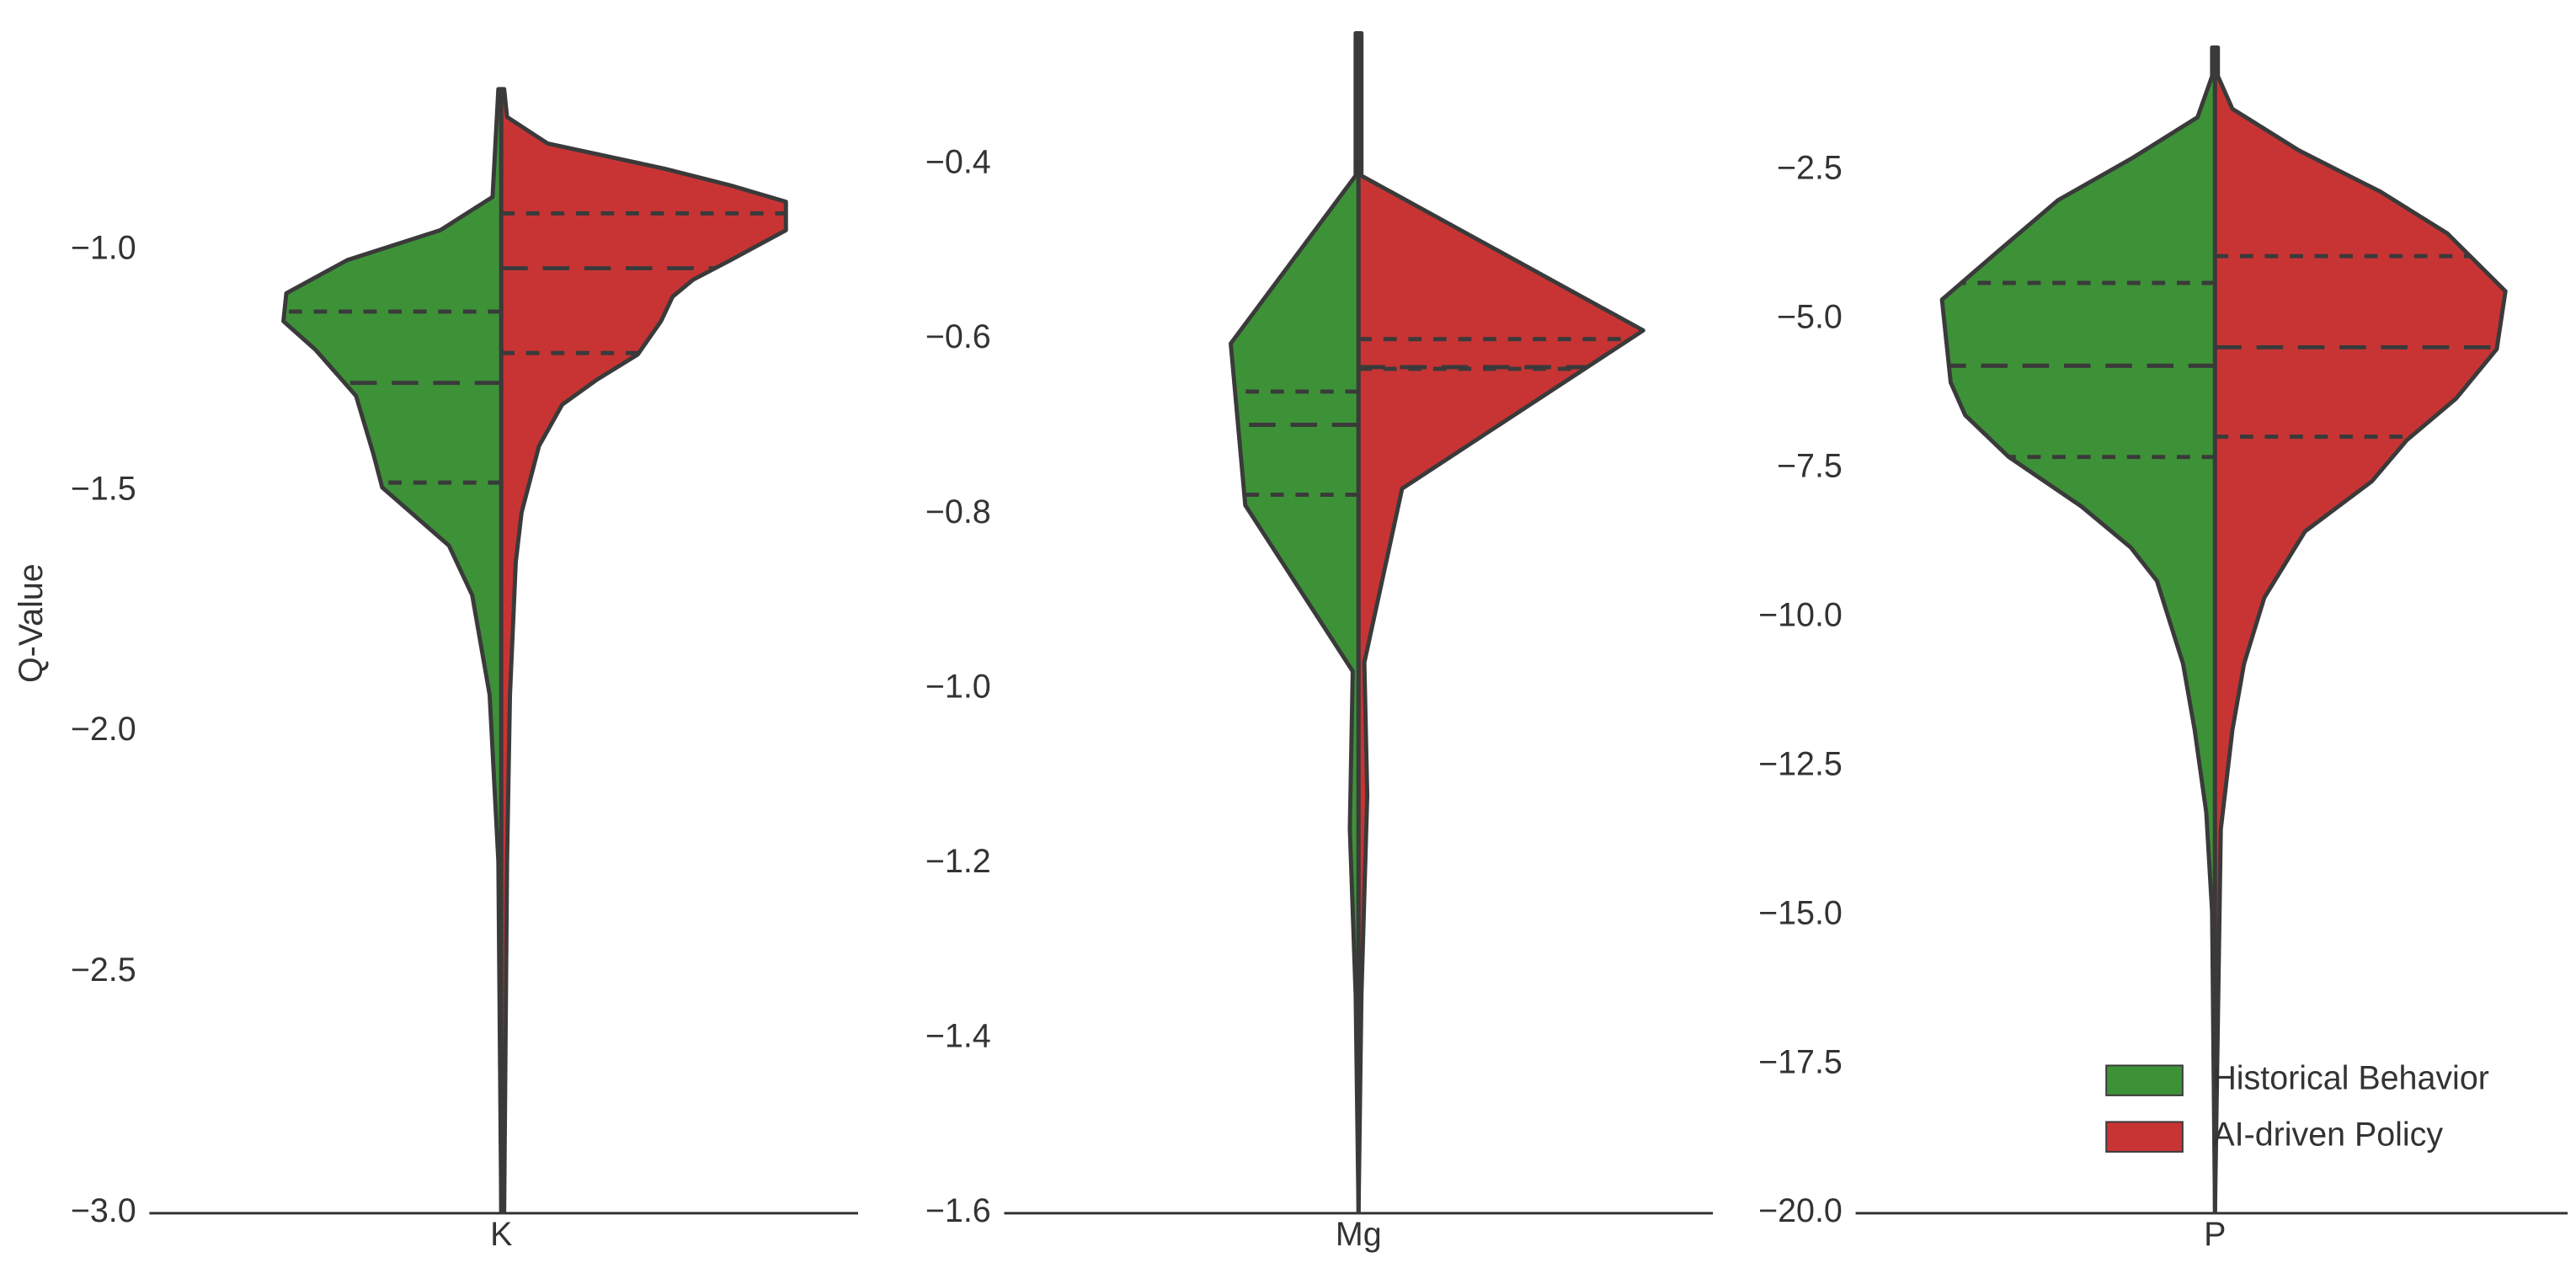 This screenshot has width=2576, height=1263. What do you see at coordinates (2215, 1234) in the screenshot?
I see `x-tick-label: P` at bounding box center [2215, 1234].